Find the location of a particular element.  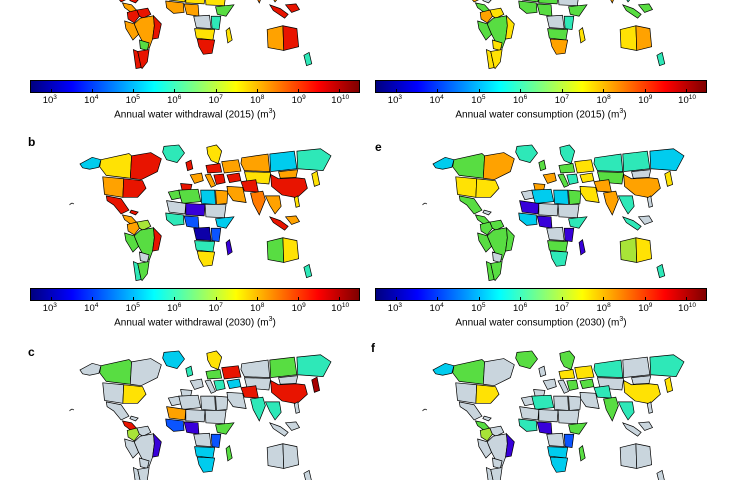

map-region-mongolia is located at coordinates (641, 380).